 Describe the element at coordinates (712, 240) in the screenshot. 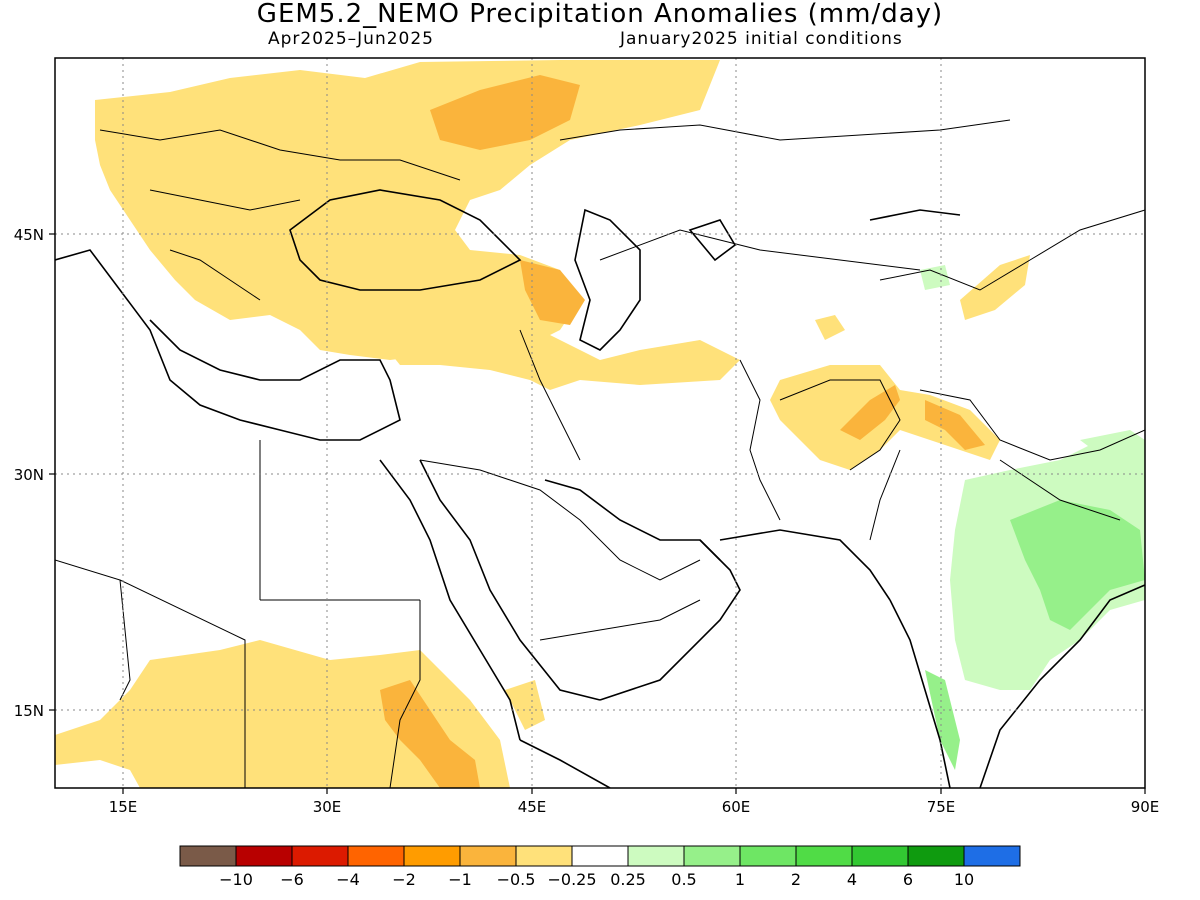

I see `coast-aral` at that location.